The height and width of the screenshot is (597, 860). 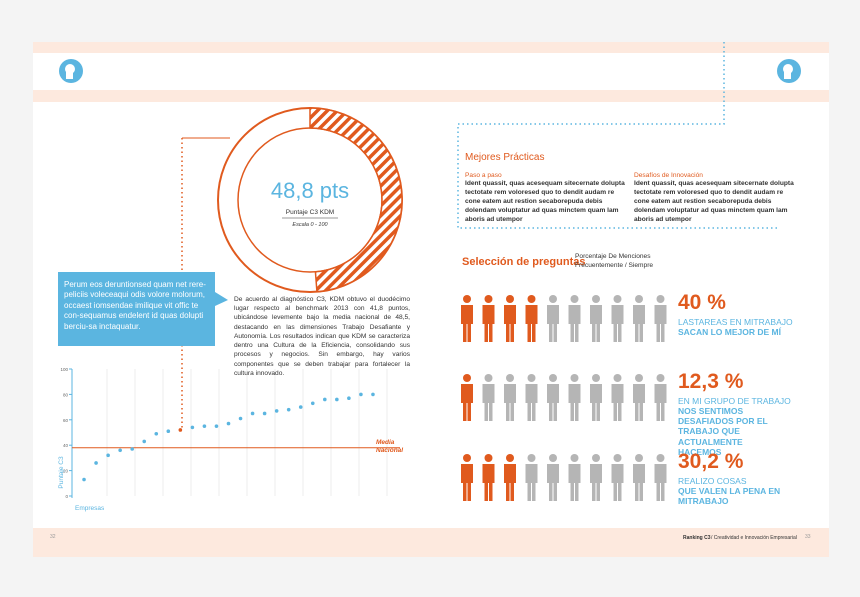 What do you see at coordinates (431, 47) in the screenshot?
I see `top-band` at bounding box center [431, 47].